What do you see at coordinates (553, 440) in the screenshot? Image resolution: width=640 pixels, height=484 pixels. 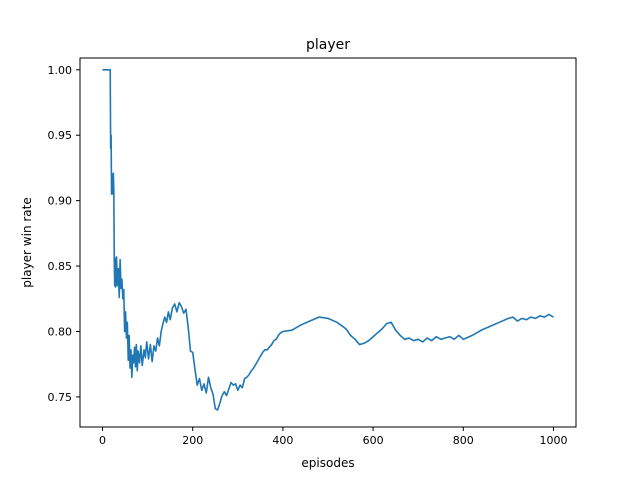 I see `x-tick-label: 1000` at bounding box center [553, 440].